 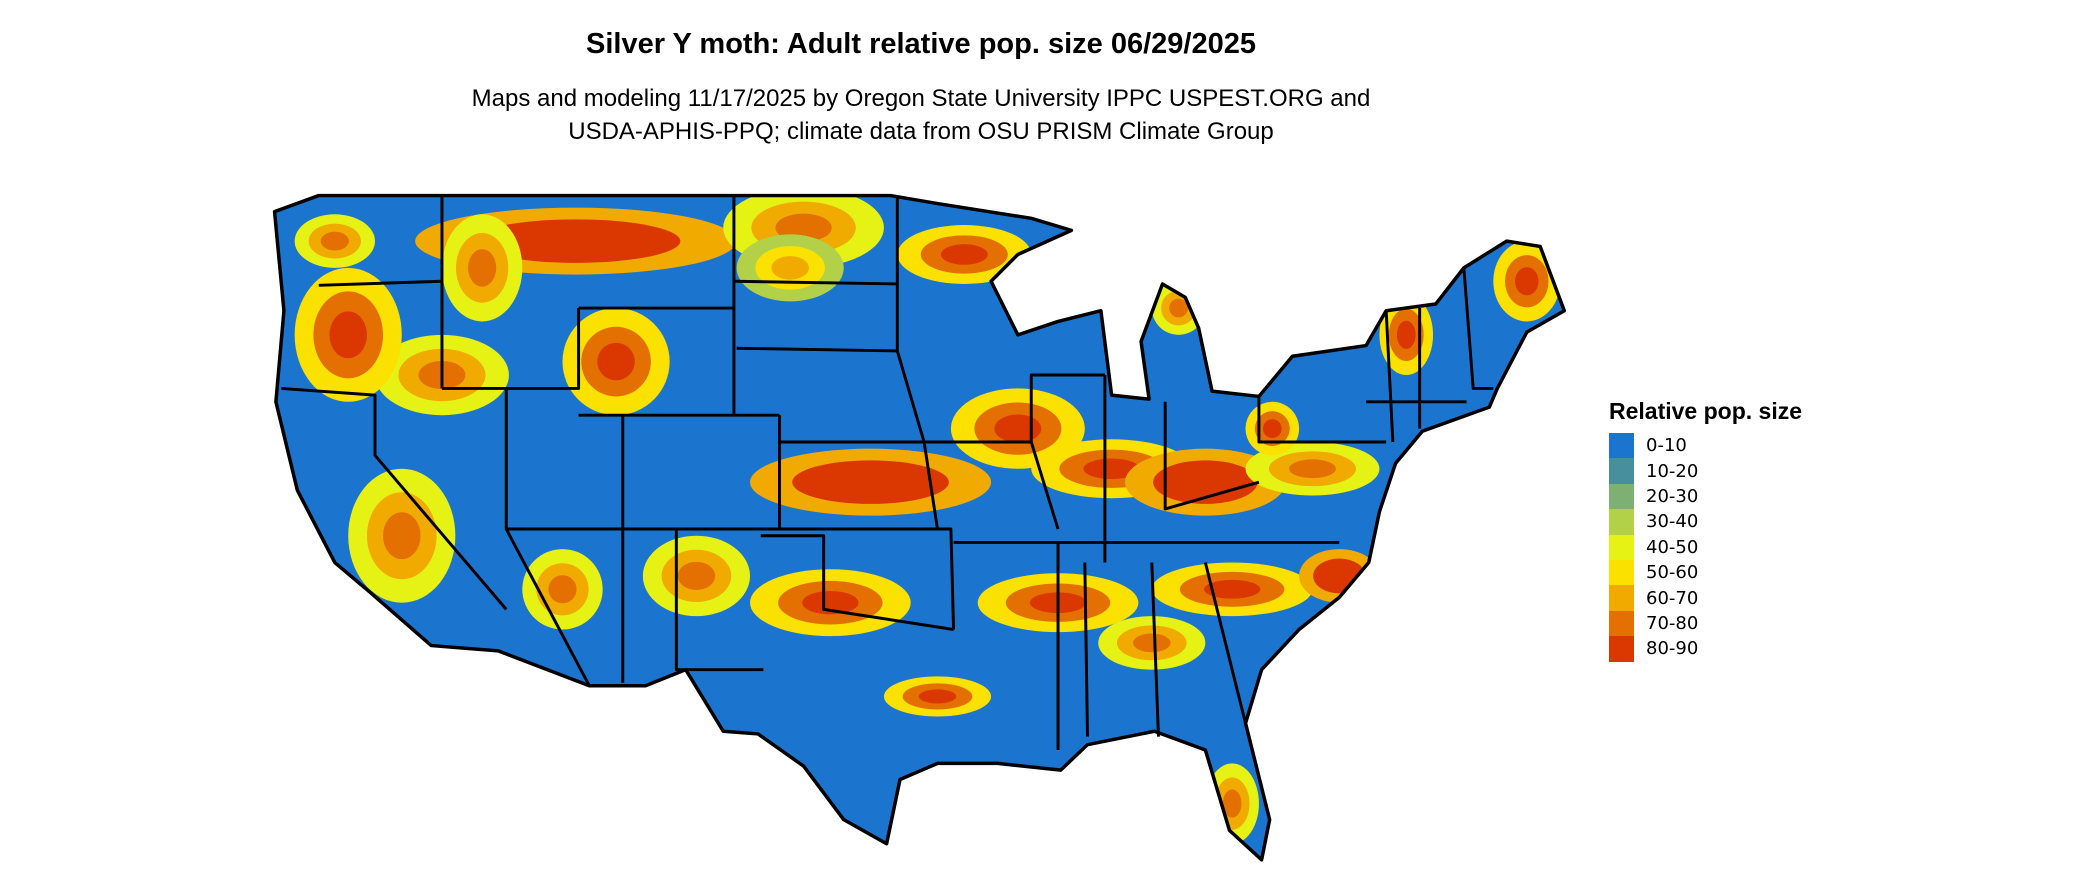 What do you see at coordinates (1672, 573) in the screenshot?
I see `legend-label: 50-60` at bounding box center [1672, 573].